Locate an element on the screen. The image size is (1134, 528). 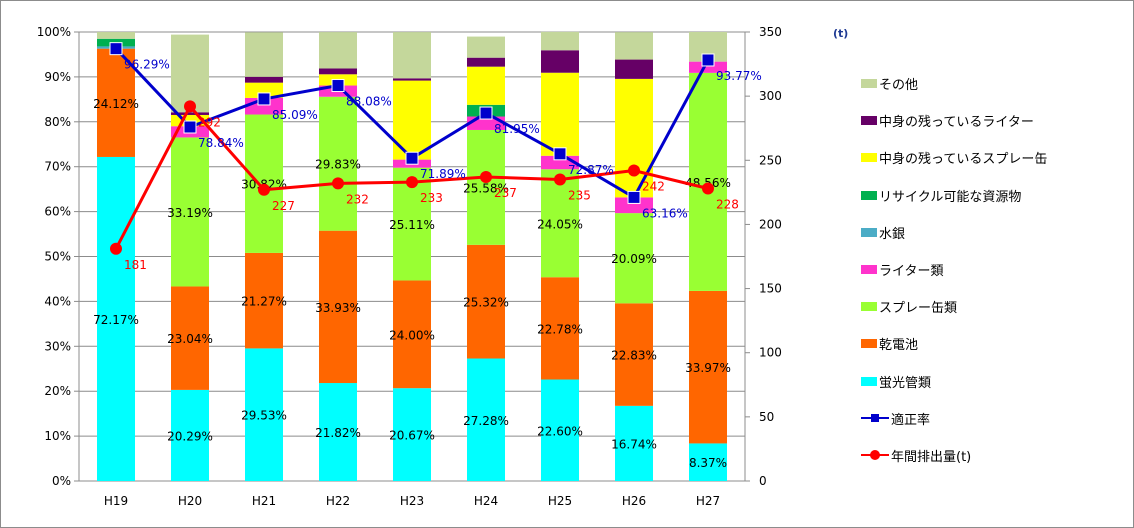
x-axis-tick-label: H26 is located at coordinates (634, 501).